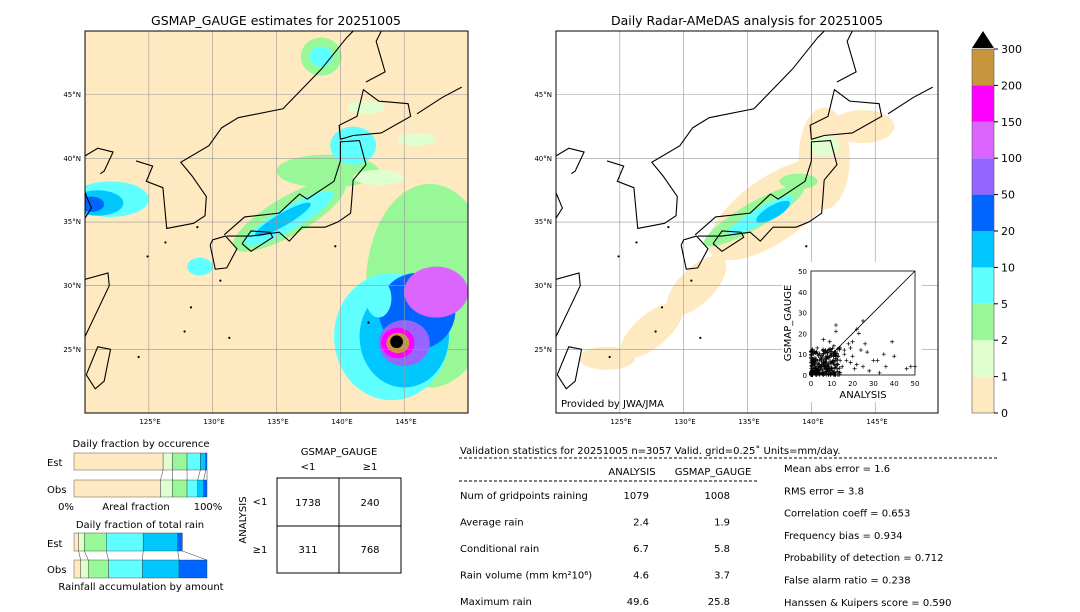  What do you see at coordinates (1004, 304) in the screenshot?
I see `colorbar-tick-label: 5` at bounding box center [1004, 304].